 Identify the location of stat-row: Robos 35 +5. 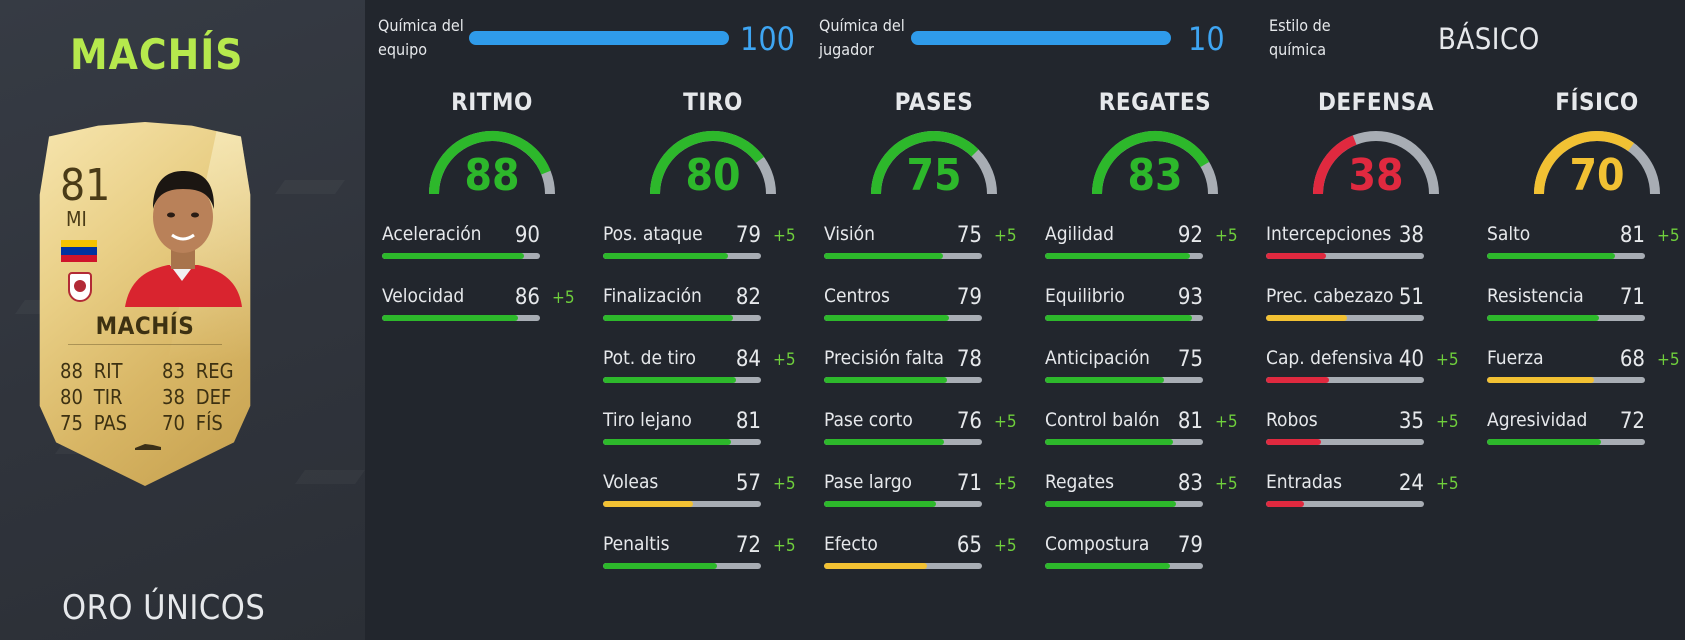
(1376, 439).